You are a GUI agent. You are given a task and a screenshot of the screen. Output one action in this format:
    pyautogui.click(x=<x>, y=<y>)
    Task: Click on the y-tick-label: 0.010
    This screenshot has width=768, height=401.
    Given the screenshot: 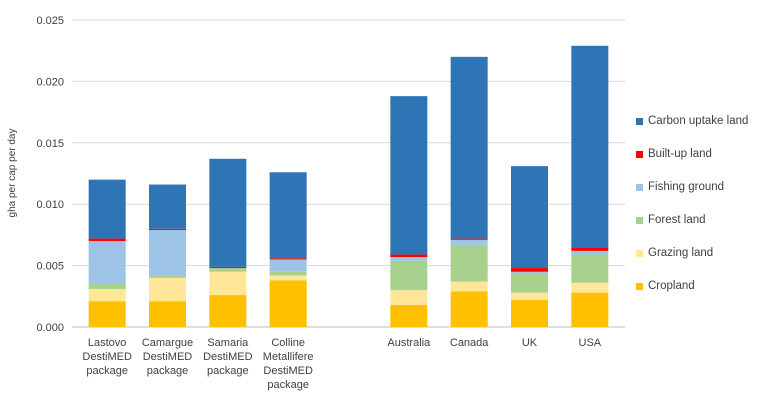 What is the action you would take?
    pyautogui.click(x=50, y=205)
    